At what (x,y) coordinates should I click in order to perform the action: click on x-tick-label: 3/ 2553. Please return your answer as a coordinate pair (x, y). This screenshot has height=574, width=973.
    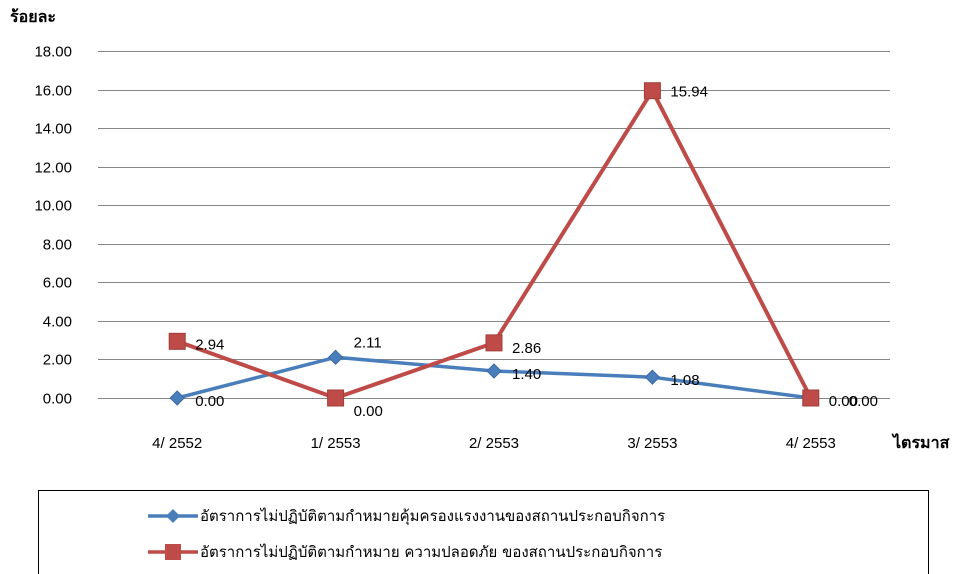
    Looking at the image, I should click on (652, 443).